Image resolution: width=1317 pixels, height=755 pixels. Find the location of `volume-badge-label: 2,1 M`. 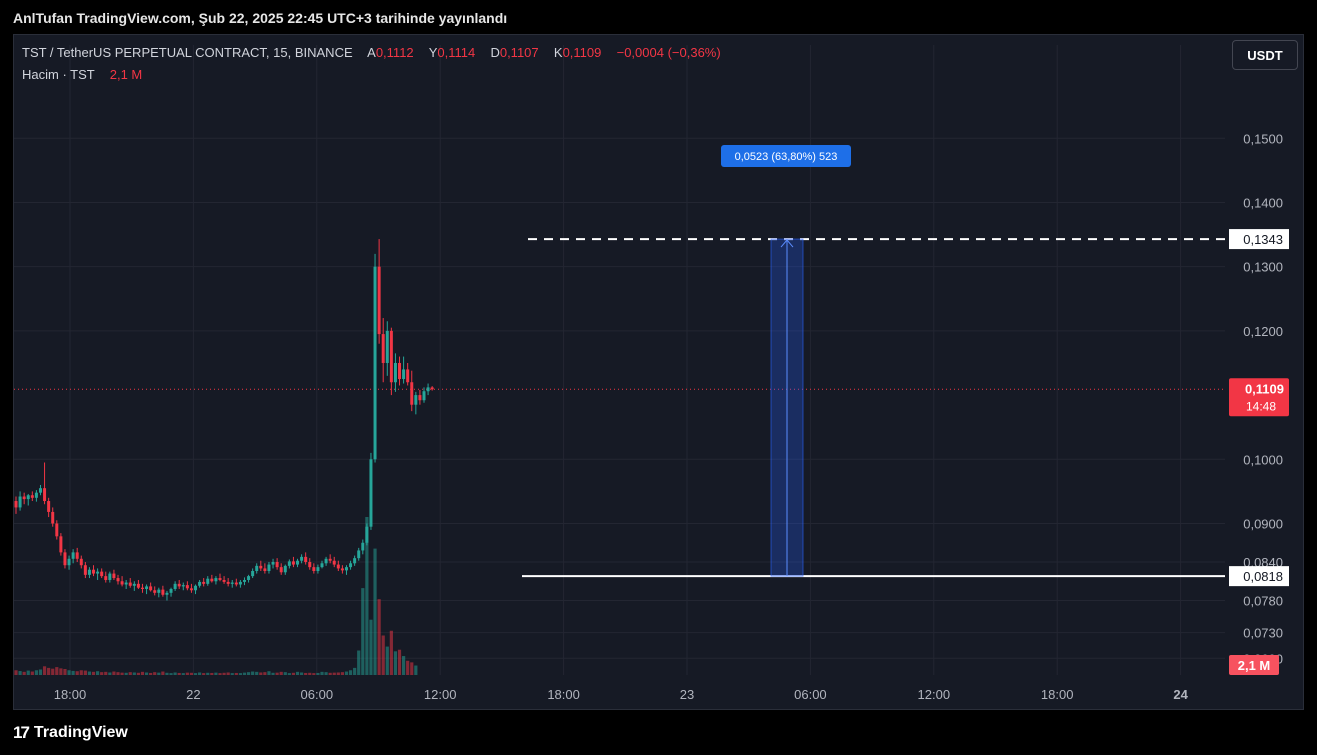

volume-badge-label: 2,1 M is located at coordinates (1254, 665).